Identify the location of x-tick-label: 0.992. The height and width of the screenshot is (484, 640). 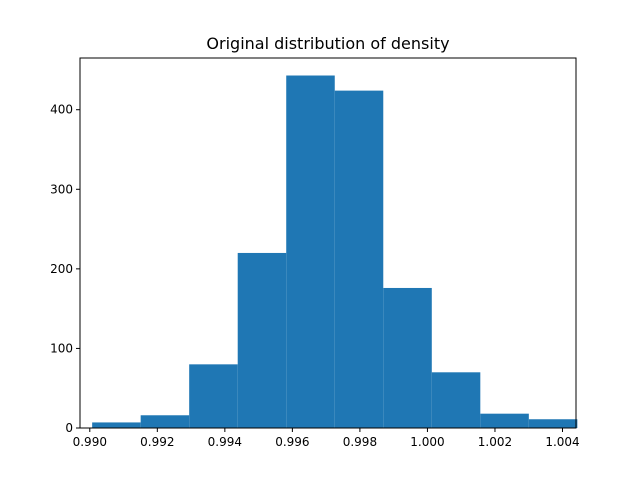
(157, 442).